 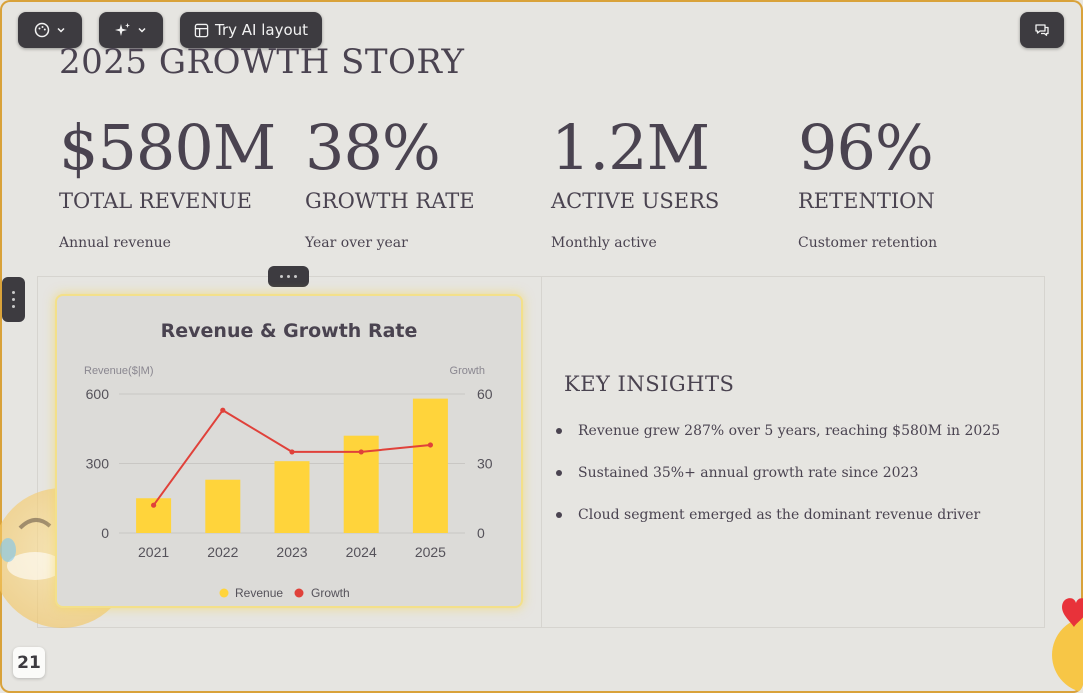 I want to click on palette-icon, so click(x=42, y=30).